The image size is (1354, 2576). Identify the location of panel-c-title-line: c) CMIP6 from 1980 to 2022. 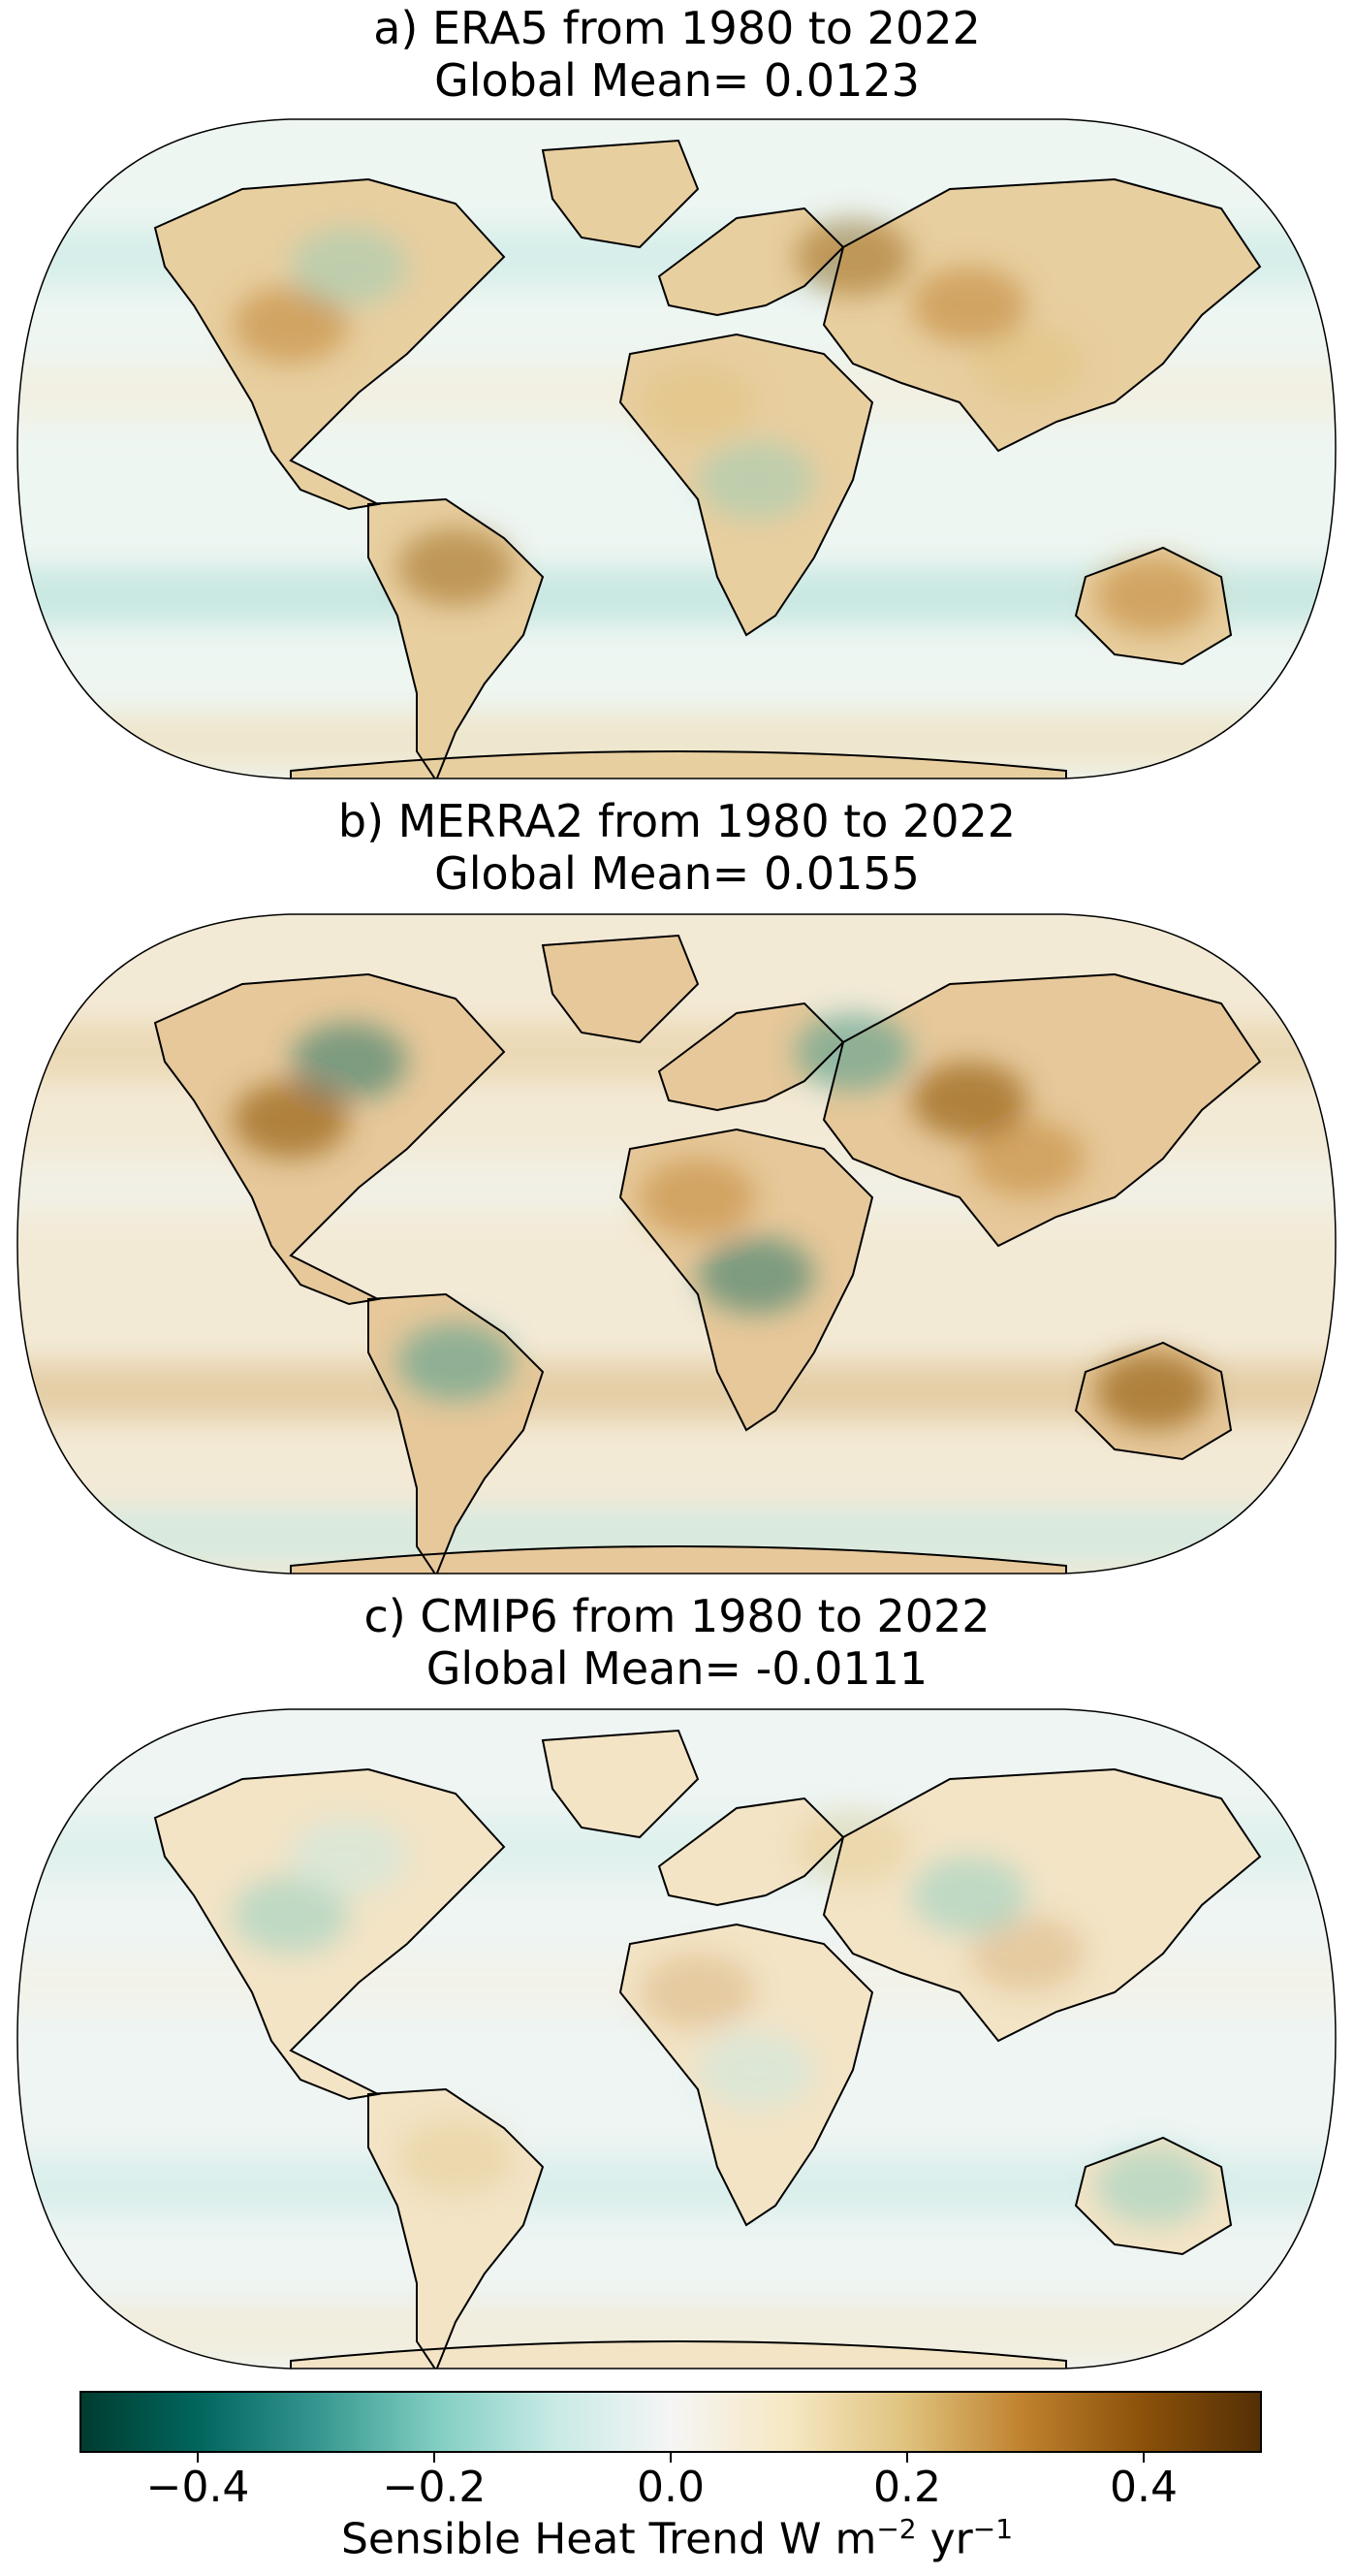
(677, 1616).